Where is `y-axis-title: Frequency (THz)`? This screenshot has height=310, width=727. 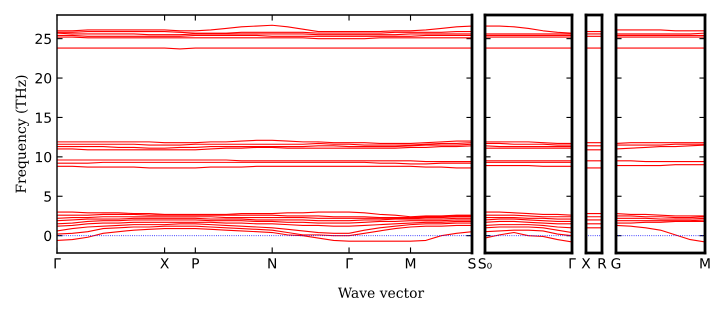
y-axis-title: Frequency (THz) is located at coordinates (22, 134).